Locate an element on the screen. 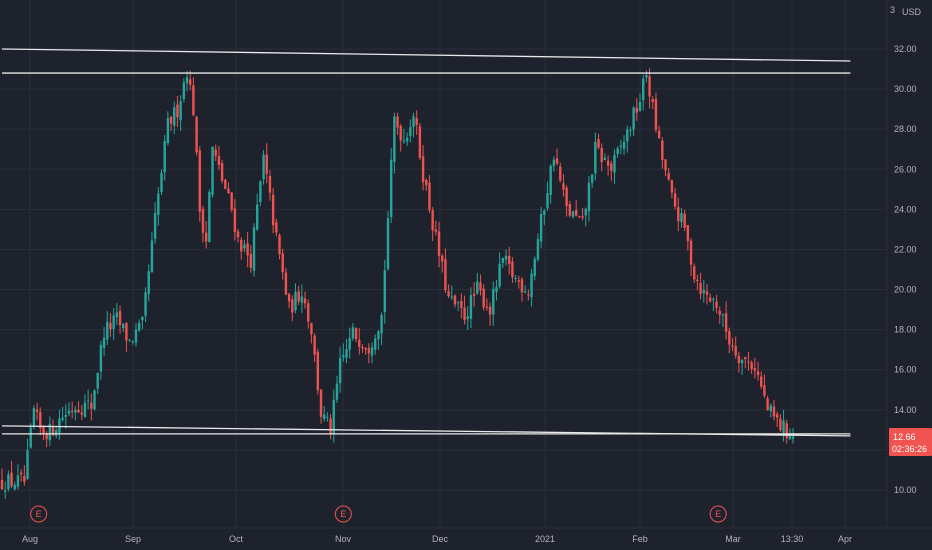 The height and width of the screenshot is (550, 932). time-axis: Aug Sep Oct Nov Dec 2021 Feb Mar 13:30 Apr is located at coordinates (437, 539).